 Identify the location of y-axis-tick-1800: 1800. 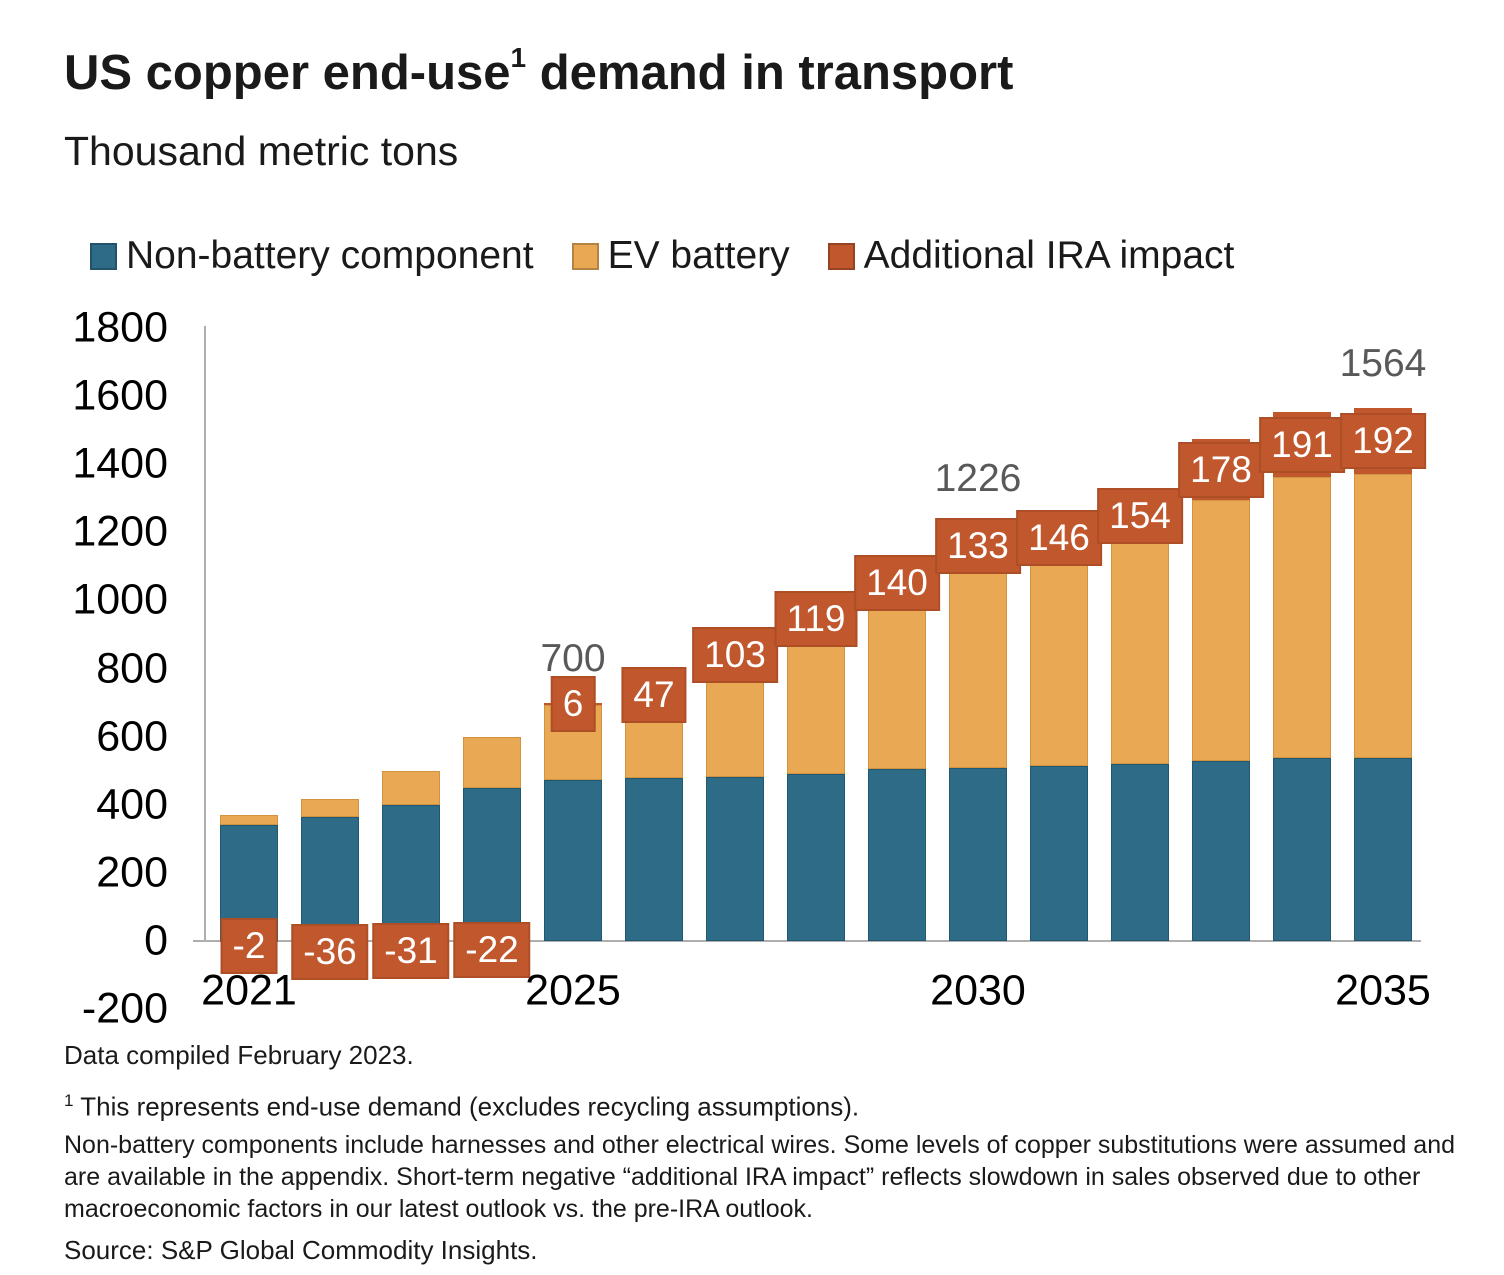
(120, 327).